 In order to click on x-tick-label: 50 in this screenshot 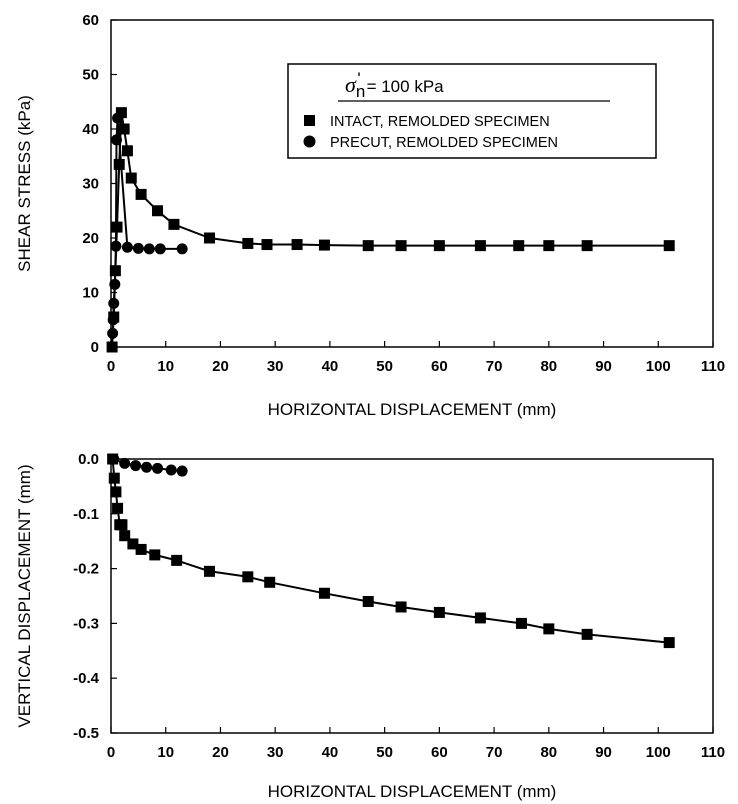, I will do `click(384, 366)`.